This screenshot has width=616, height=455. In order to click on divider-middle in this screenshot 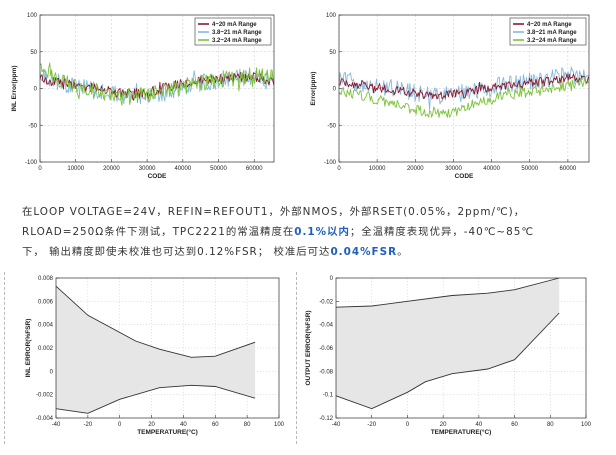, I will do `click(296, 358)`.